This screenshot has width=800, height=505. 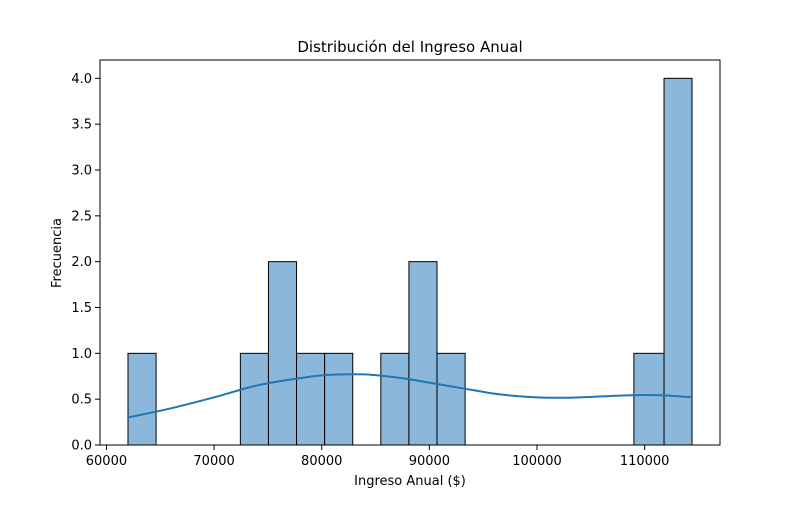 I want to click on x-tick-label-1: 70000, so click(x=213, y=461).